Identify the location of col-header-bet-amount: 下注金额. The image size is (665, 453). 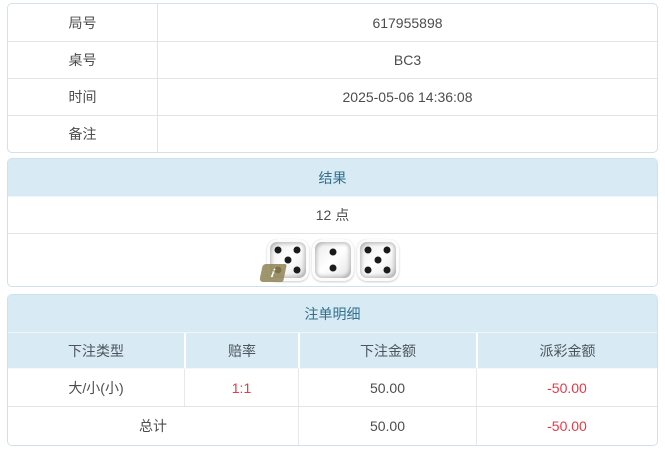
(387, 350).